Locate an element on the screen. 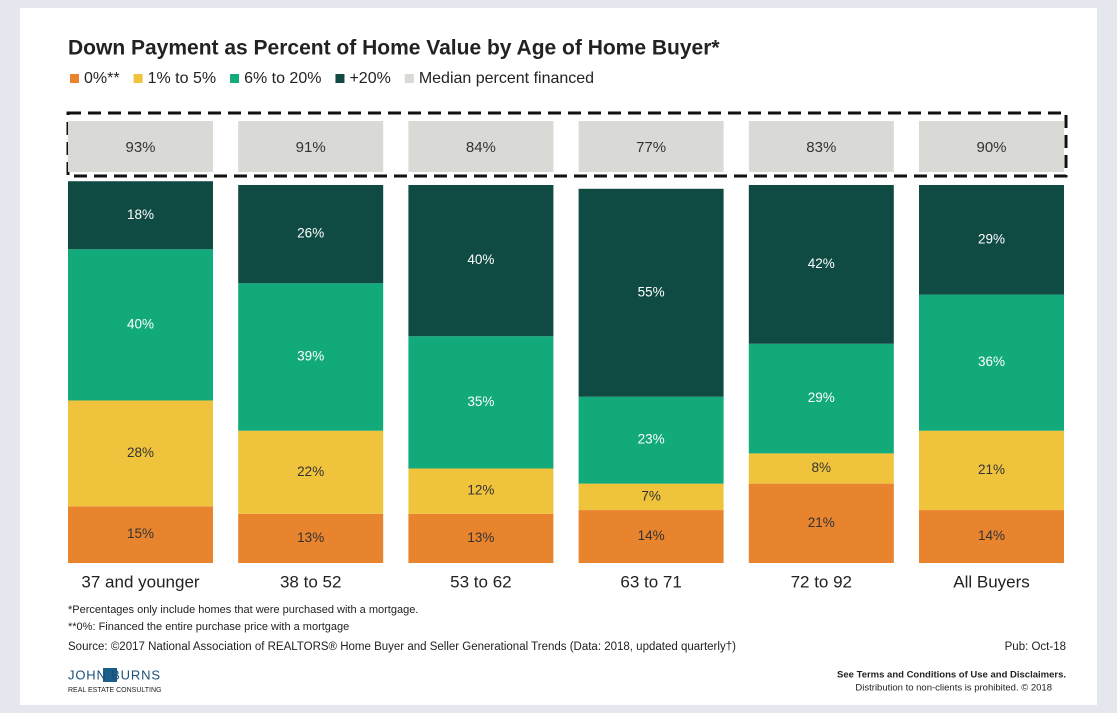  median-label: 90% is located at coordinates (991, 147).